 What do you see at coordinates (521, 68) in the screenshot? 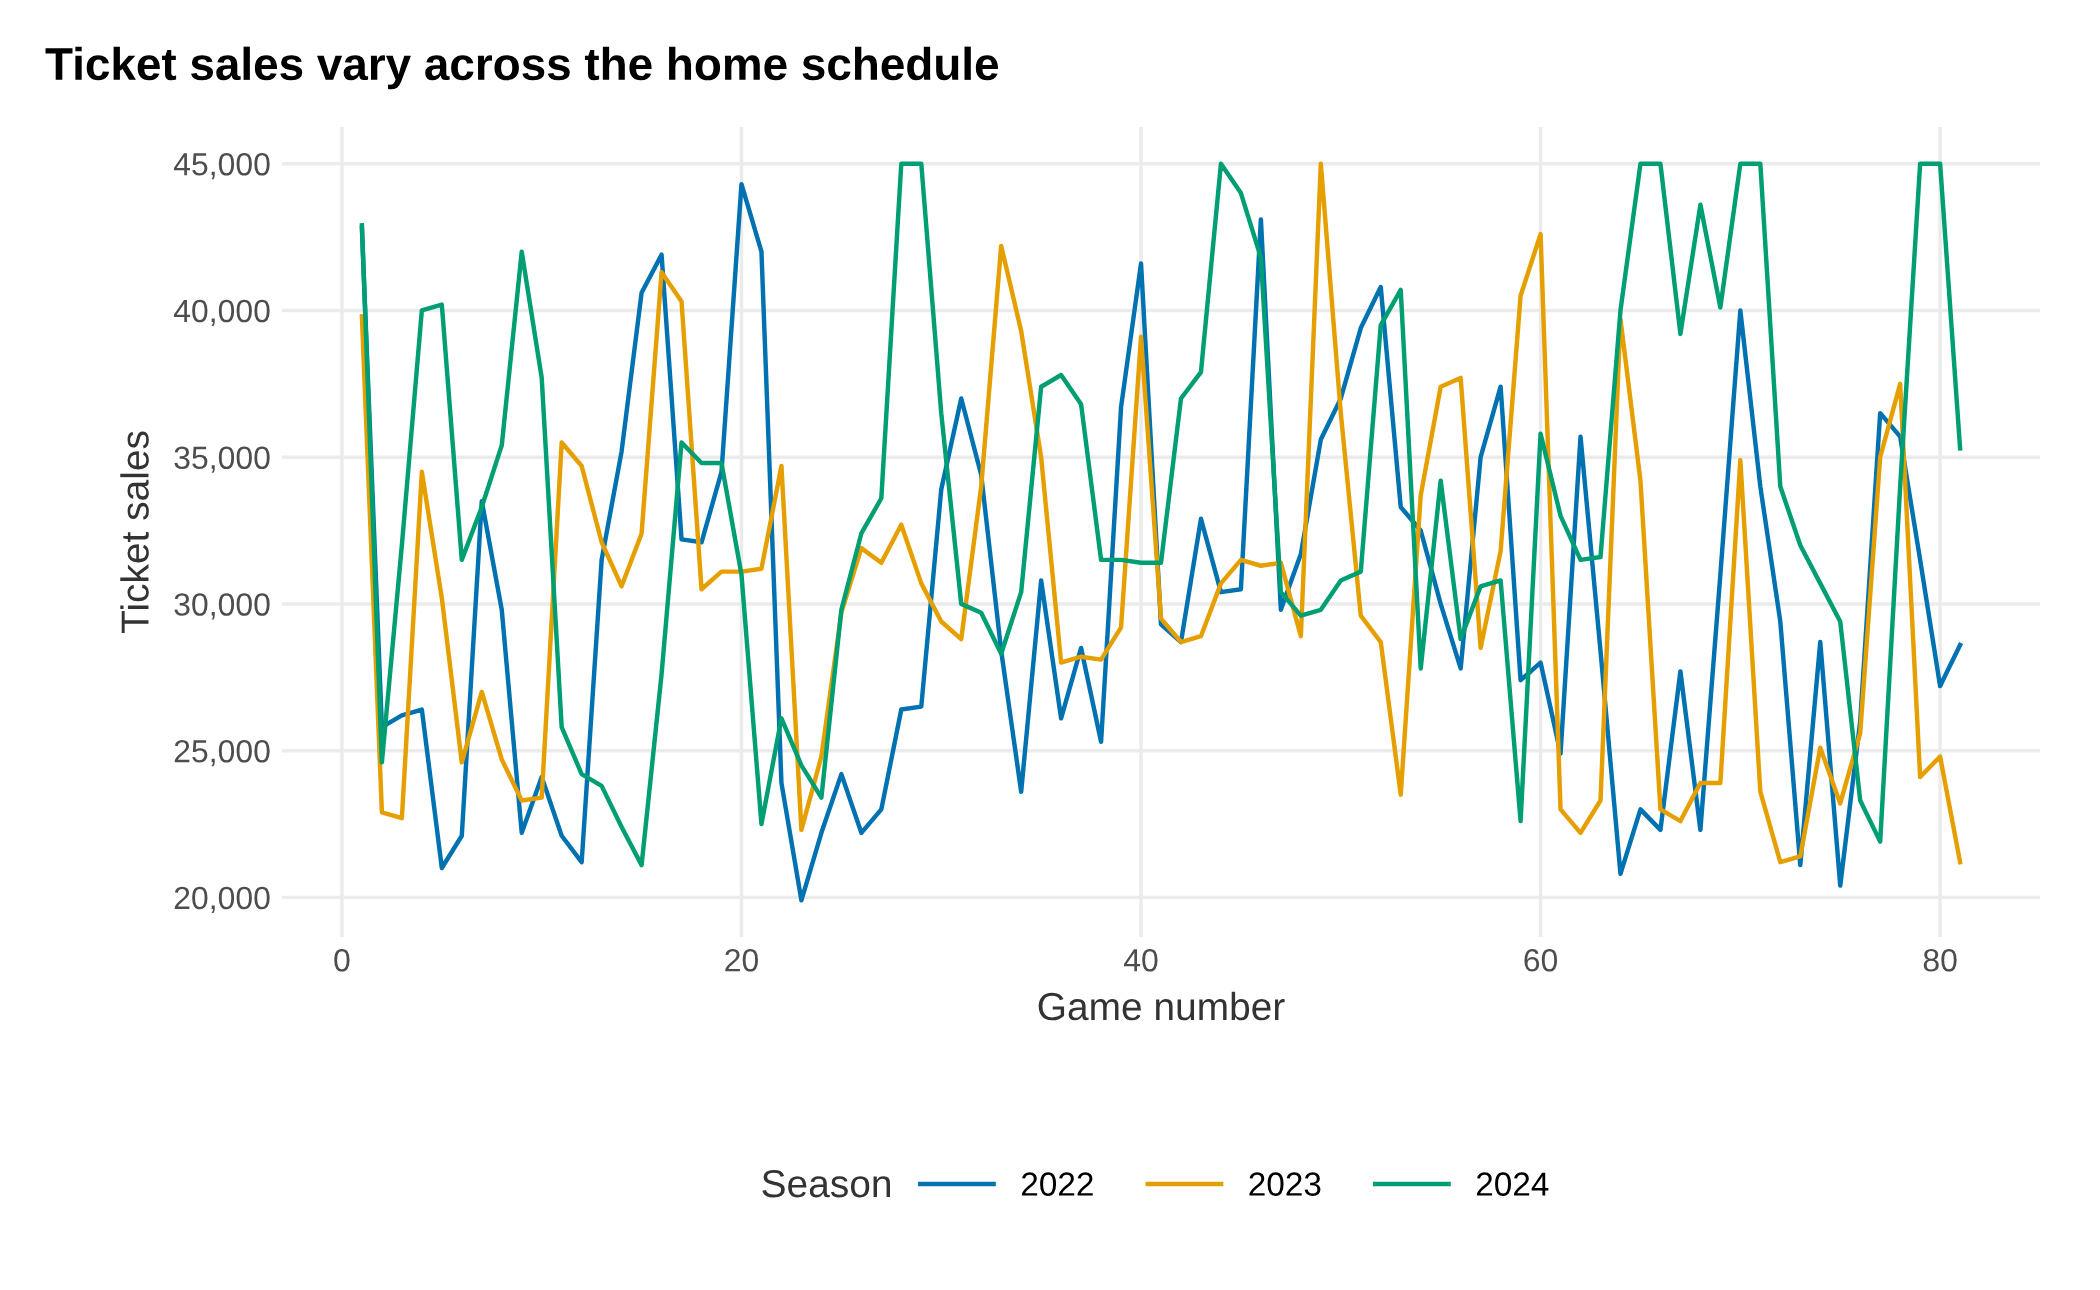
I see `chart-title: Ticket sales vary across the home schedule` at bounding box center [521, 68].